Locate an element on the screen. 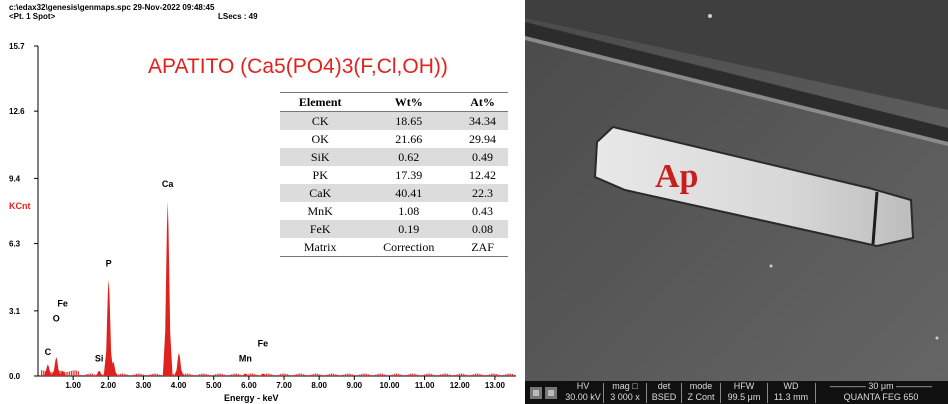 Image resolution: width=948 pixels, height=404 pixels. apatite-crystal is located at coordinates (754, 186).